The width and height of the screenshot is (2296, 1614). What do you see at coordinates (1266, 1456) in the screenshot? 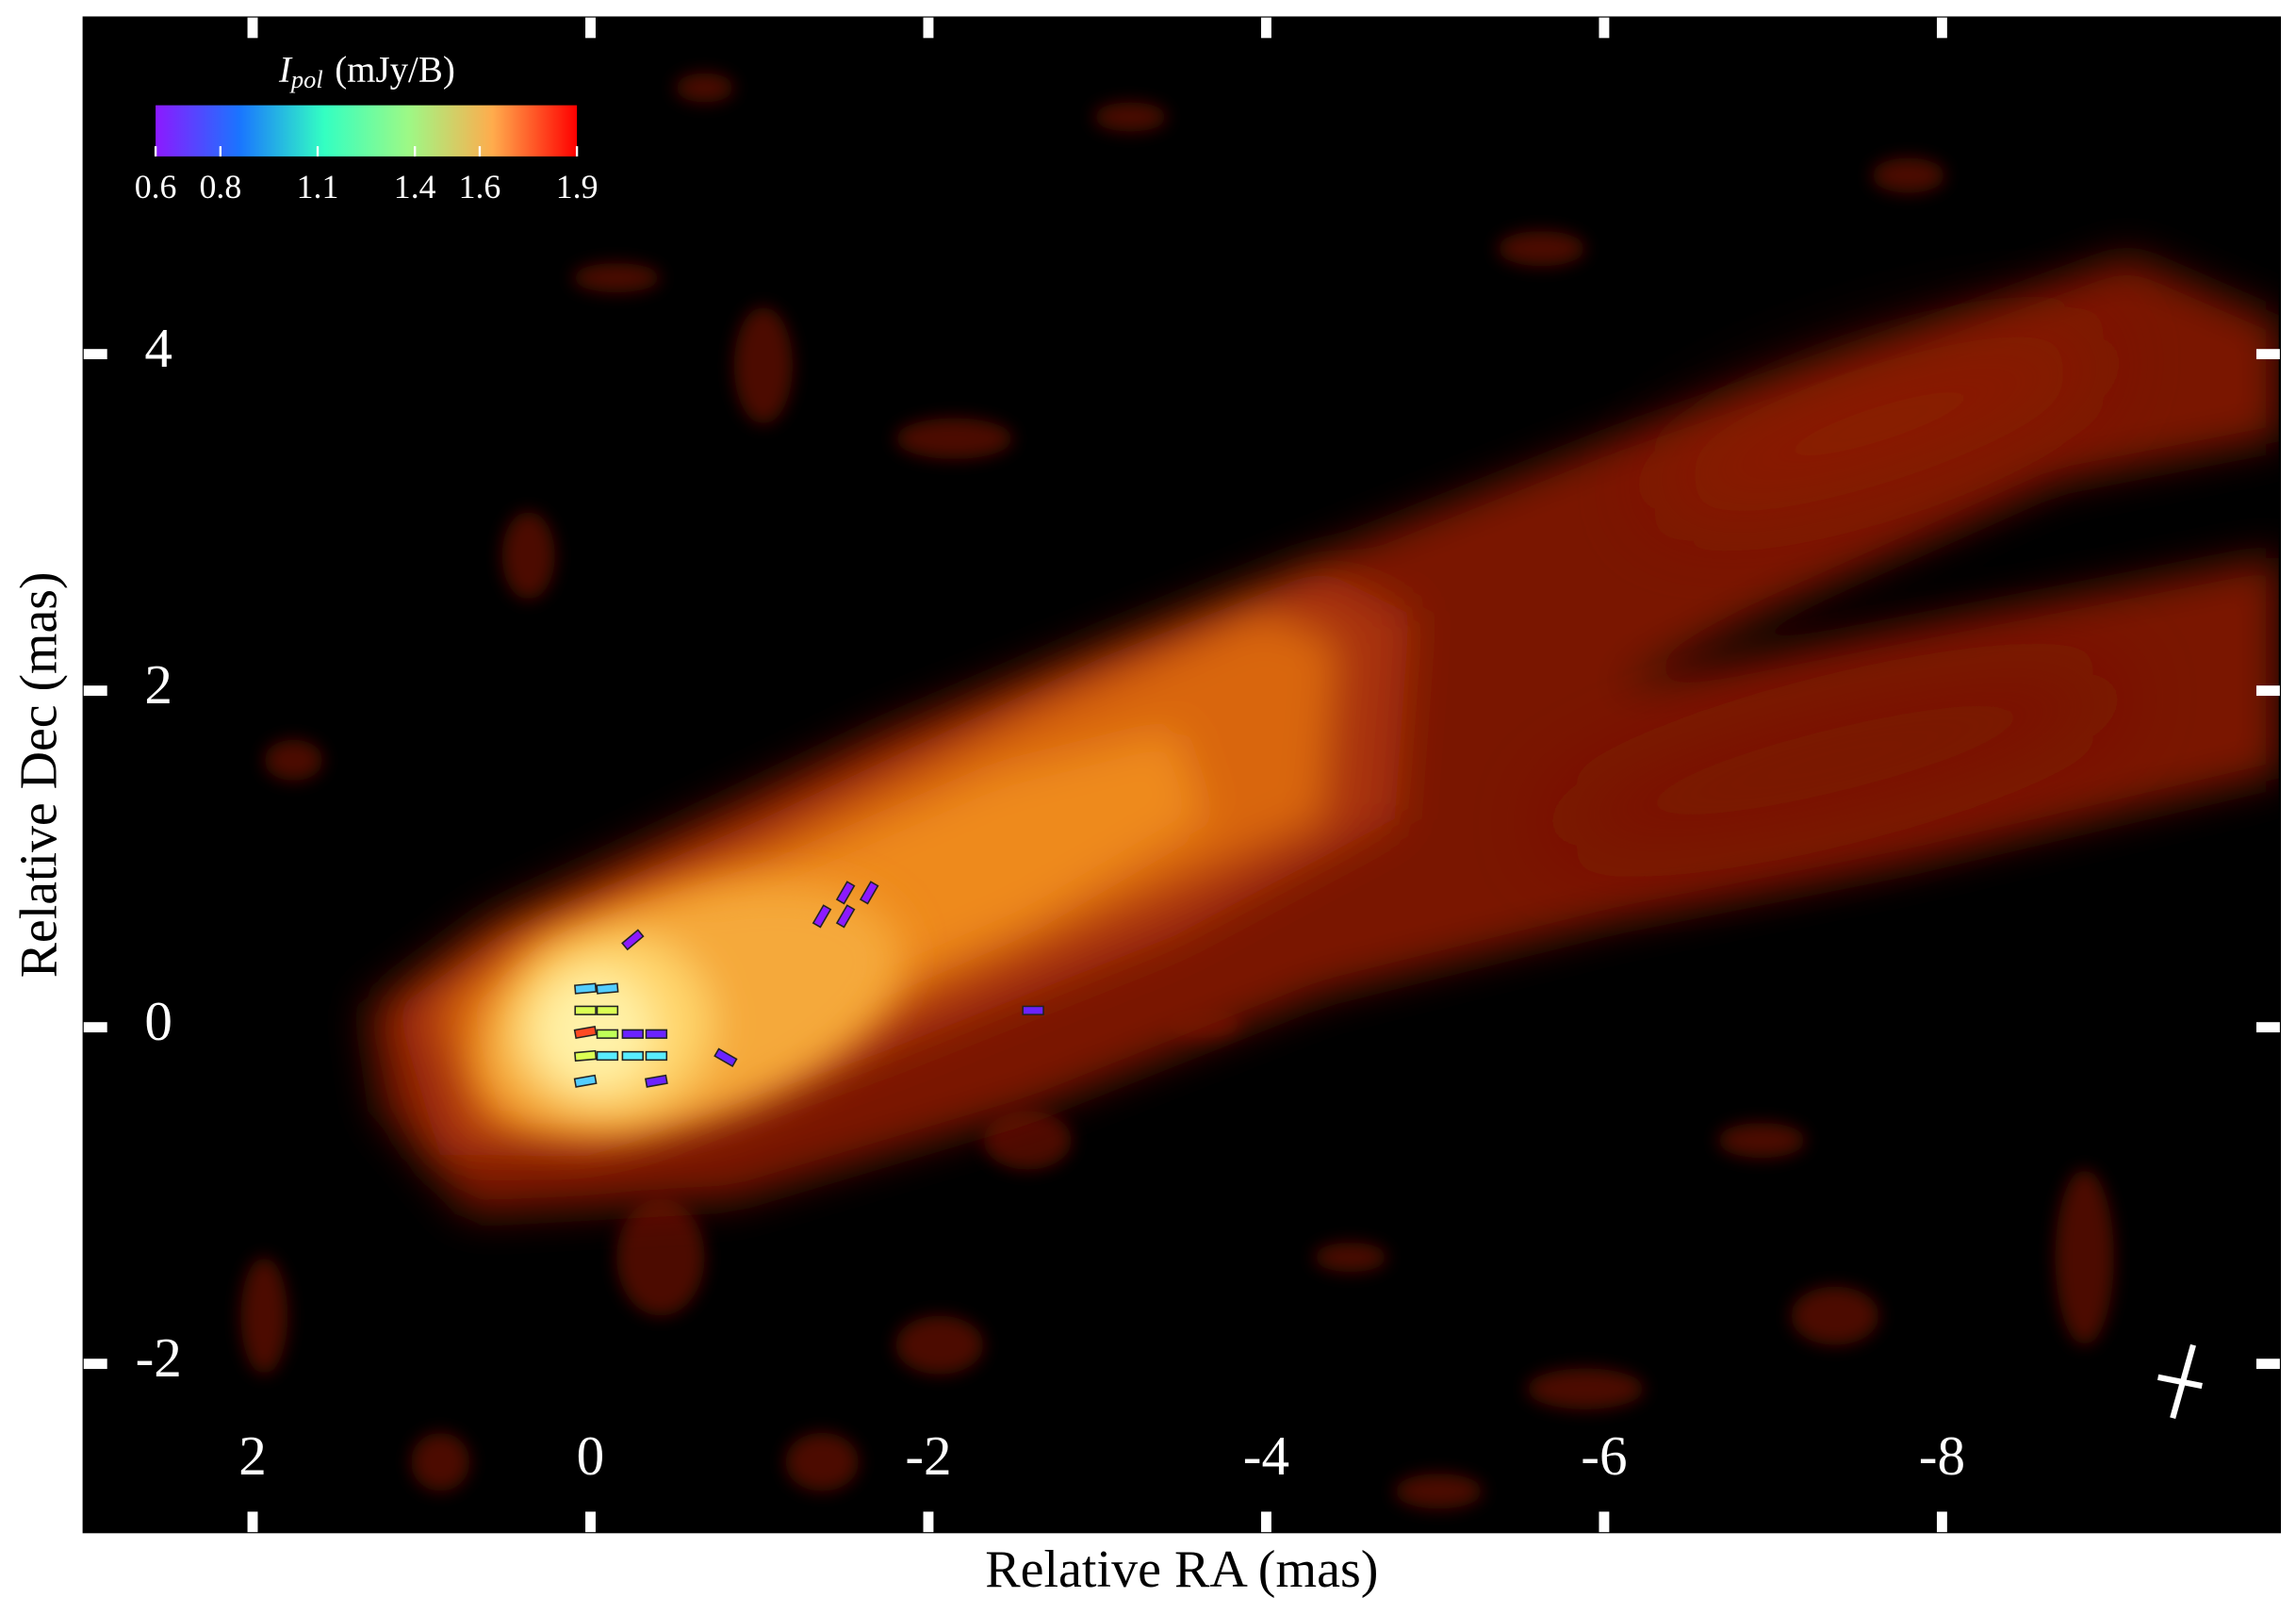
I see `x-tick-label: -4` at bounding box center [1266, 1456].